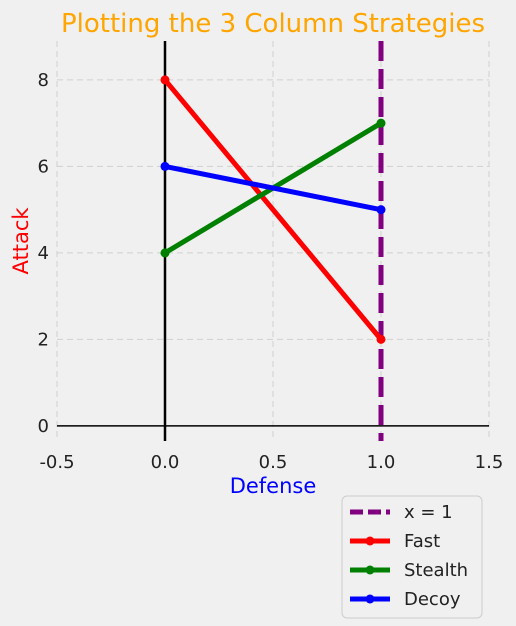 The width and height of the screenshot is (516, 626). I want to click on x-tick-label: -0.5, so click(56, 462).